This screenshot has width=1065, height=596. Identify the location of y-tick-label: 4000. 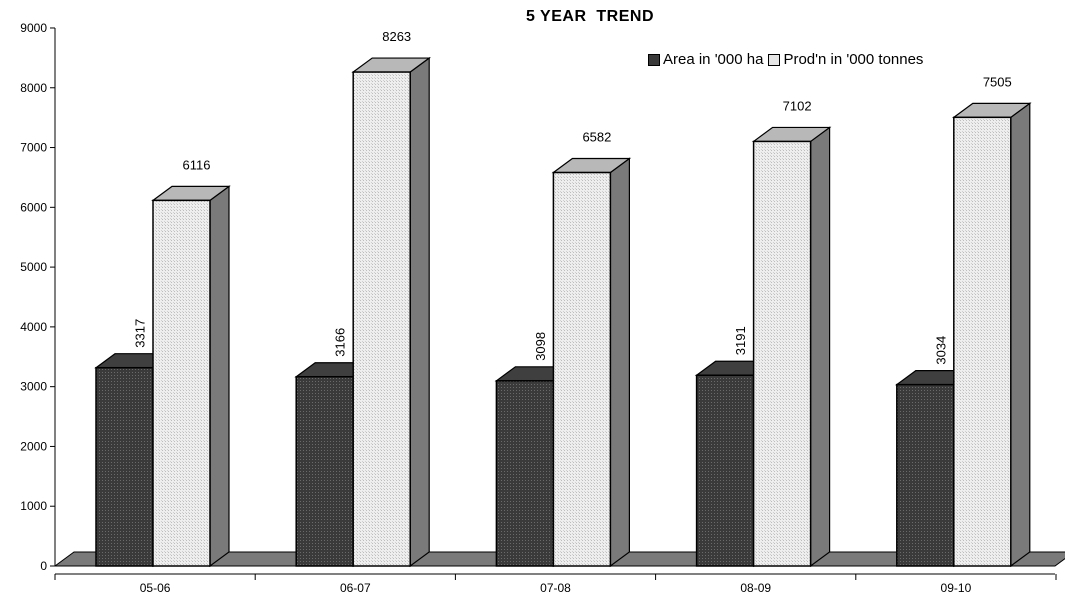
(33, 327).